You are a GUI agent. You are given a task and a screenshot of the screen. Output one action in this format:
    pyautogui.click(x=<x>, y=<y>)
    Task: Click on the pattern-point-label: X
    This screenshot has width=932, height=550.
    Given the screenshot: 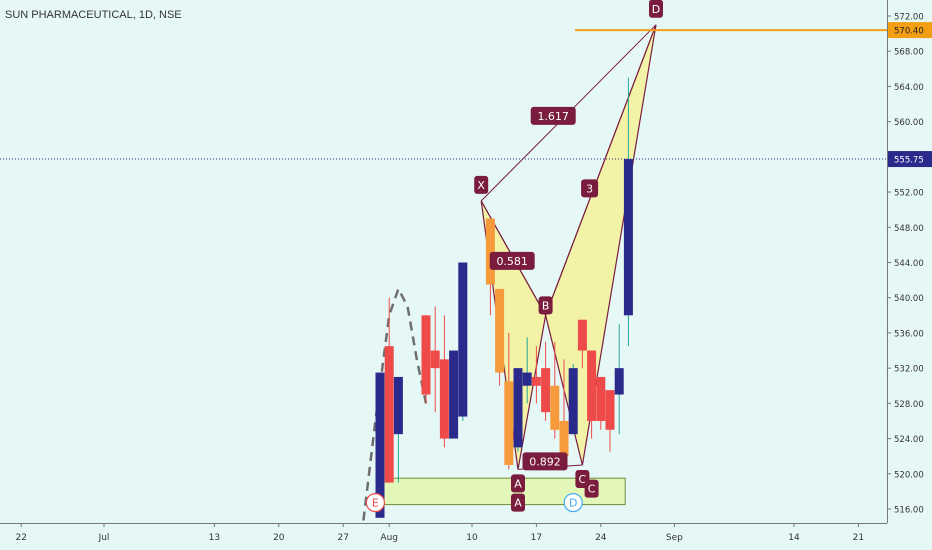 What is the action you would take?
    pyautogui.click(x=481, y=185)
    